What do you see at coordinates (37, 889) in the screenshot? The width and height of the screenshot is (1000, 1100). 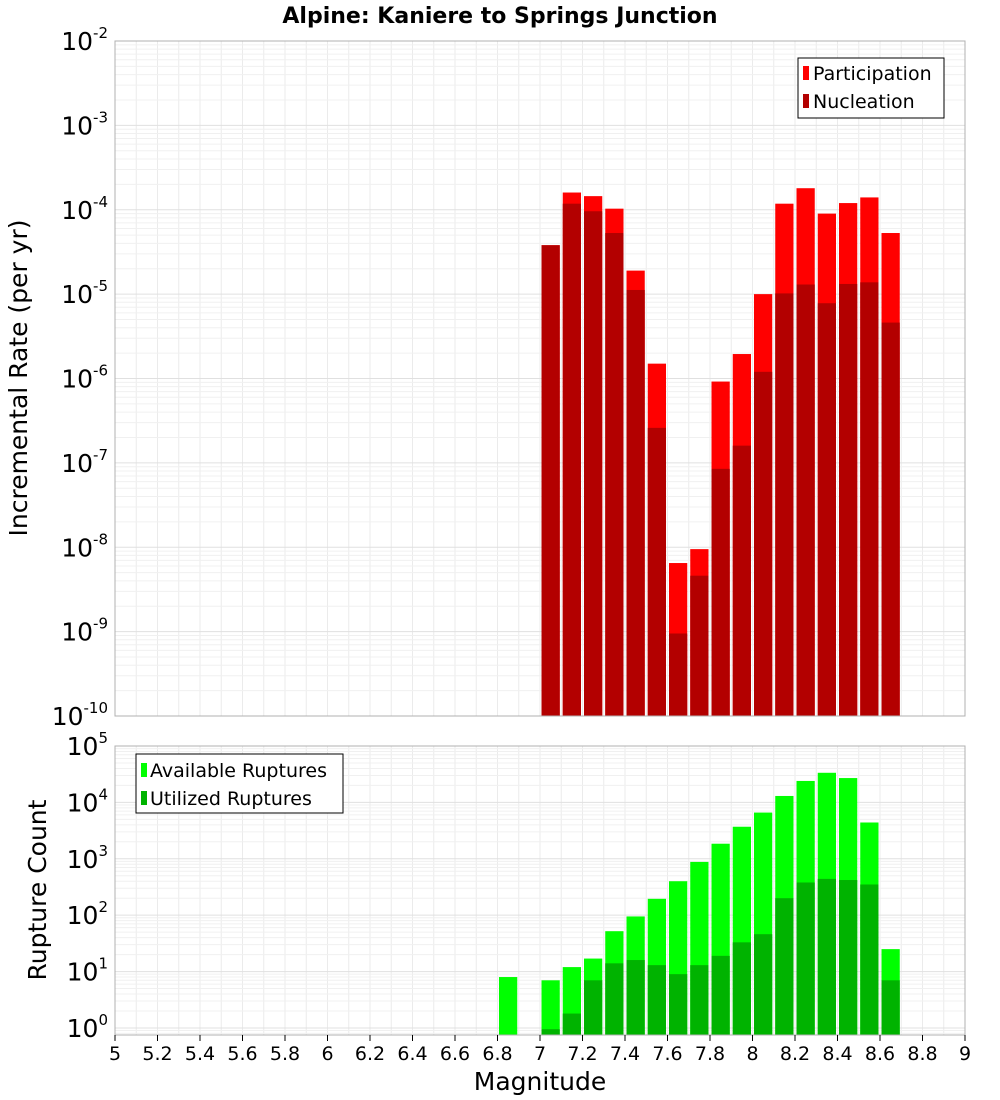 I see `count-y-axis-title: Rupture Count` at bounding box center [37, 889].